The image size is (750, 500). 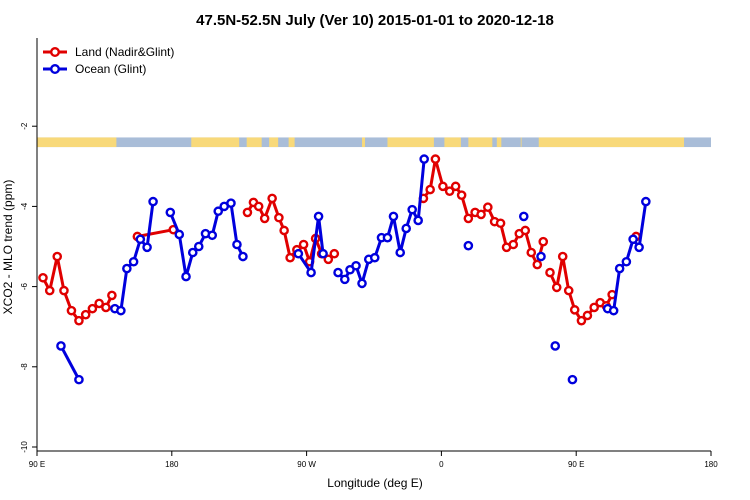 What do you see at coordinates (374, 142) in the screenshot?
I see `ocean-band` at bounding box center [374, 142].